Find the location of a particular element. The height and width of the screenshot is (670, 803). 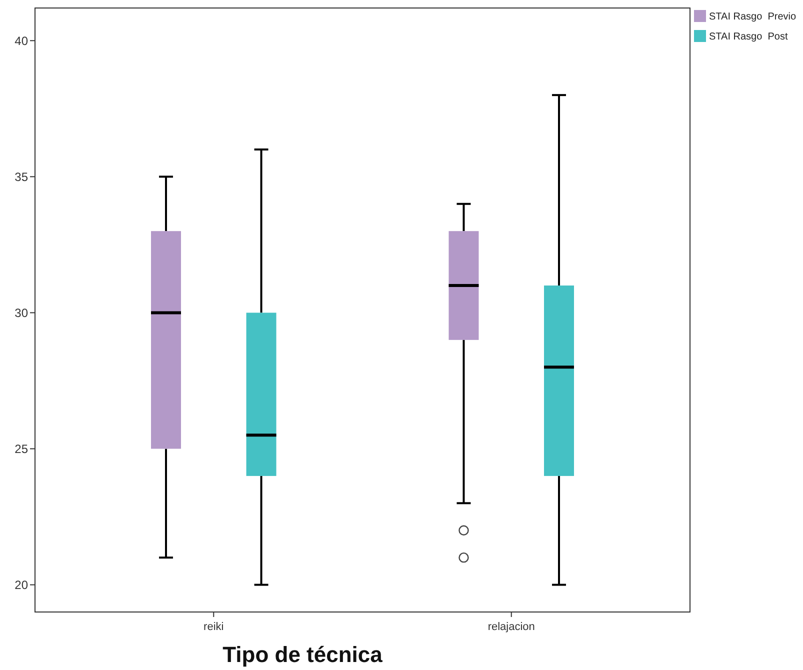

legend-label: STAI Rasgo Post is located at coordinates (748, 37).